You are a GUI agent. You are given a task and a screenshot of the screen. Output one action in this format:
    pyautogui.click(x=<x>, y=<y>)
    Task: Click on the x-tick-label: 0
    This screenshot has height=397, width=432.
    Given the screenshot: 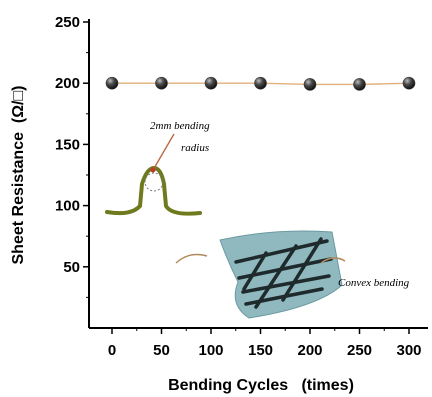 What is the action you would take?
    pyautogui.click(x=112, y=350)
    